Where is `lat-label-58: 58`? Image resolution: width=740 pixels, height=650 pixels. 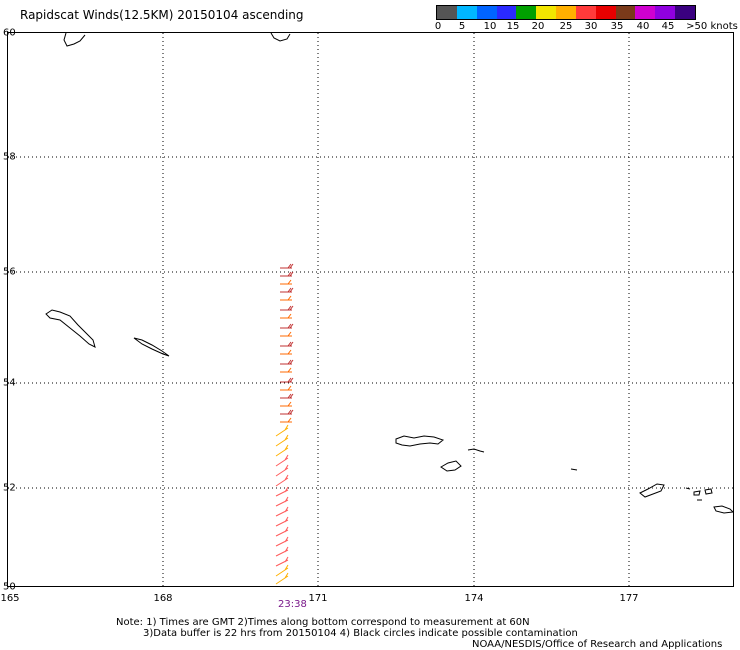
lat-label-58: 58 is located at coordinates (9, 157).